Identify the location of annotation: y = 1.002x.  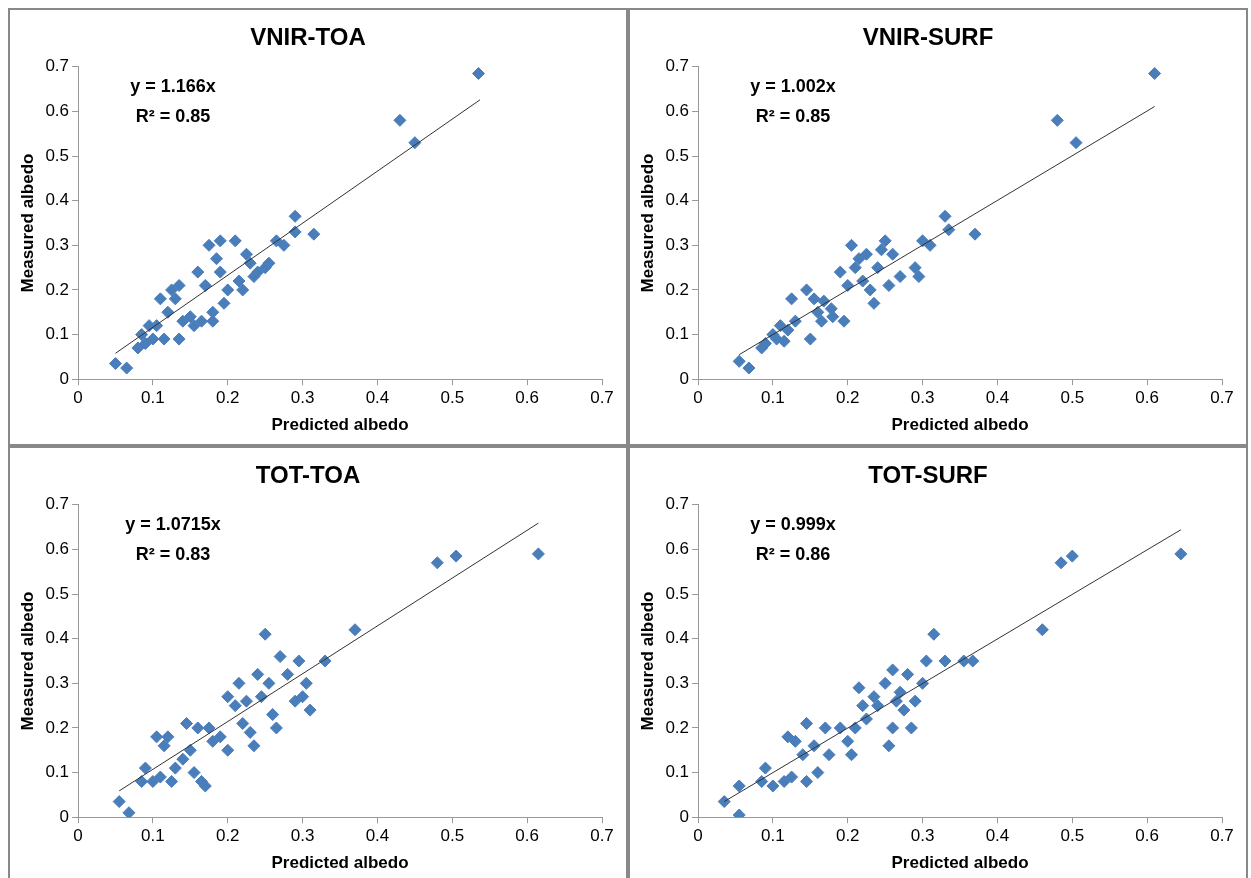
(793, 85).